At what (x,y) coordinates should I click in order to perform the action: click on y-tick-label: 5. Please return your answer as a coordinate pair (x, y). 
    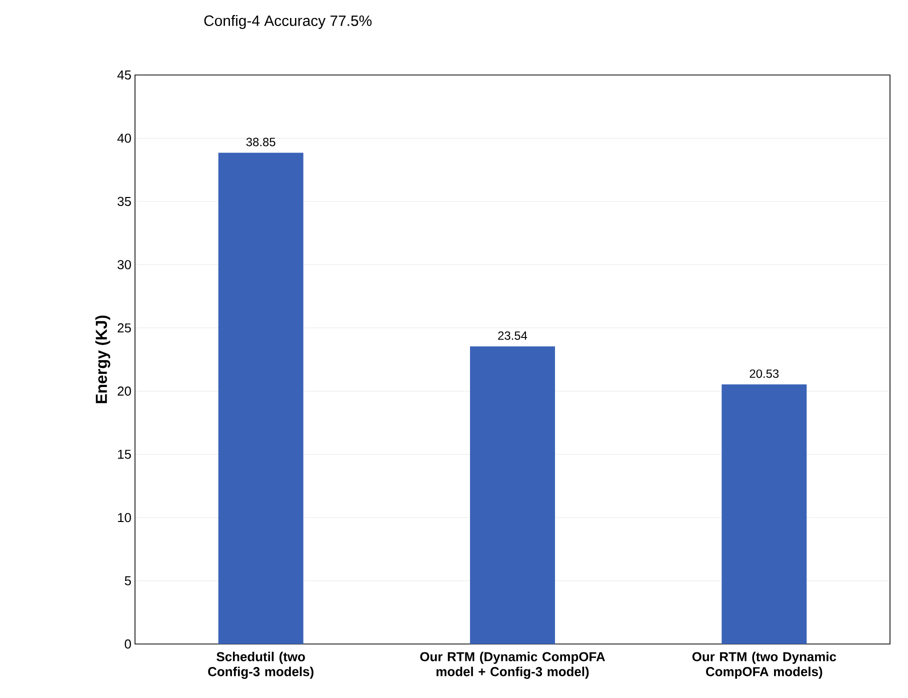
    Looking at the image, I should click on (127, 581).